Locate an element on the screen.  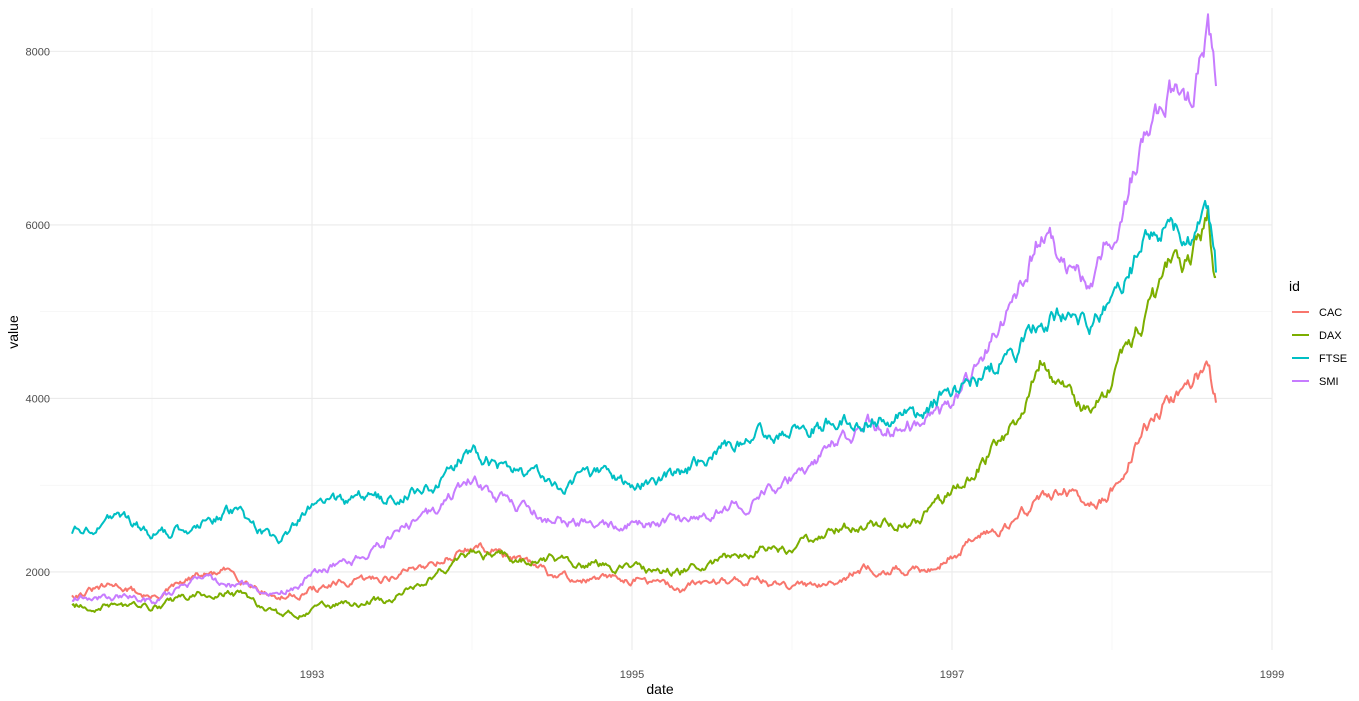
x-axis-ticks: 1993 1995 1997 1999 is located at coordinates (792, 675).